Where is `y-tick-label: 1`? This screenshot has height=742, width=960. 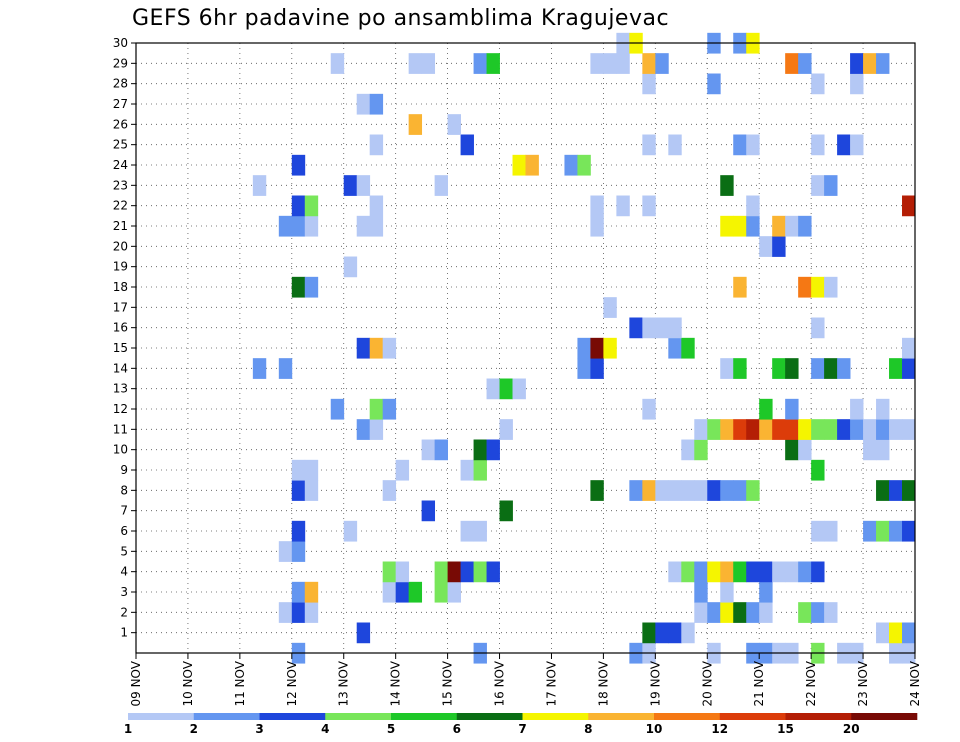
y-tick-label: 1 is located at coordinates (124, 633).